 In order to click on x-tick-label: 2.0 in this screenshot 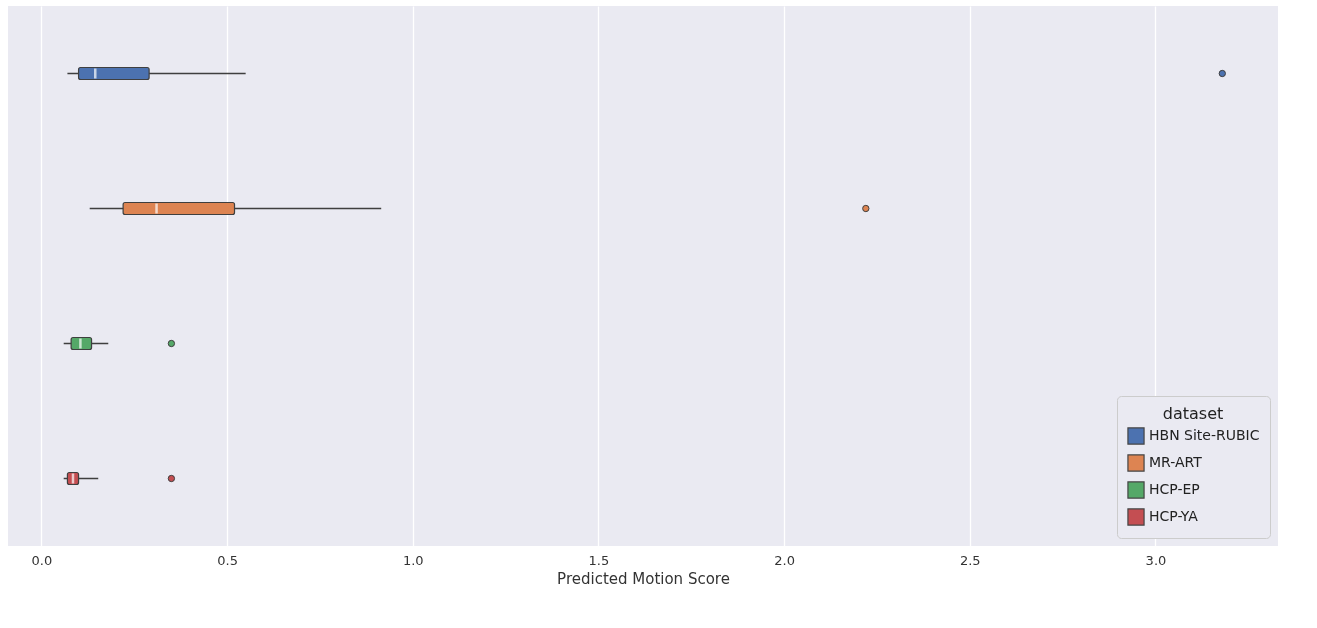, I will do `click(784, 560)`.